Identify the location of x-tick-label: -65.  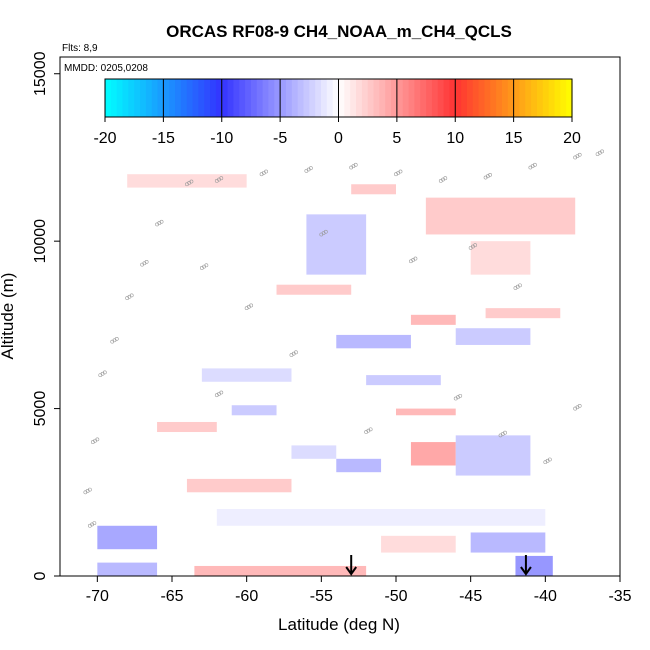
(171, 596).